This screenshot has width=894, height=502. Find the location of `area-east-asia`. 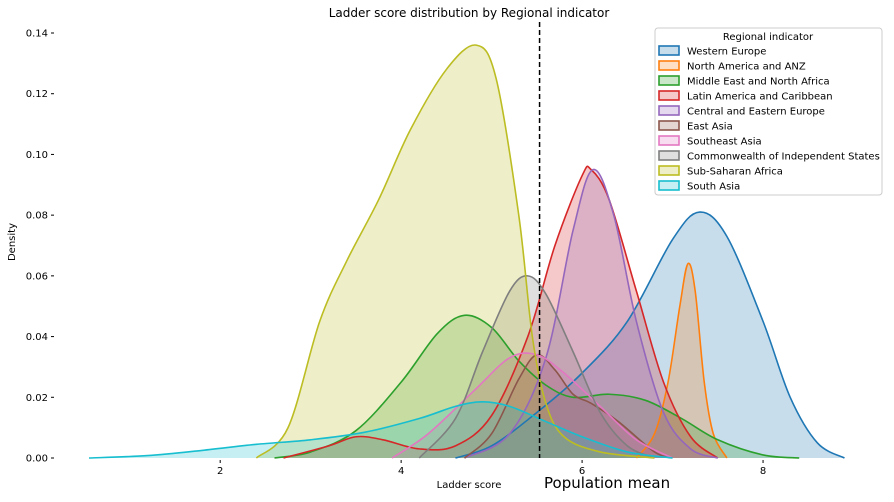

area-east-asia is located at coordinates (568, 406).